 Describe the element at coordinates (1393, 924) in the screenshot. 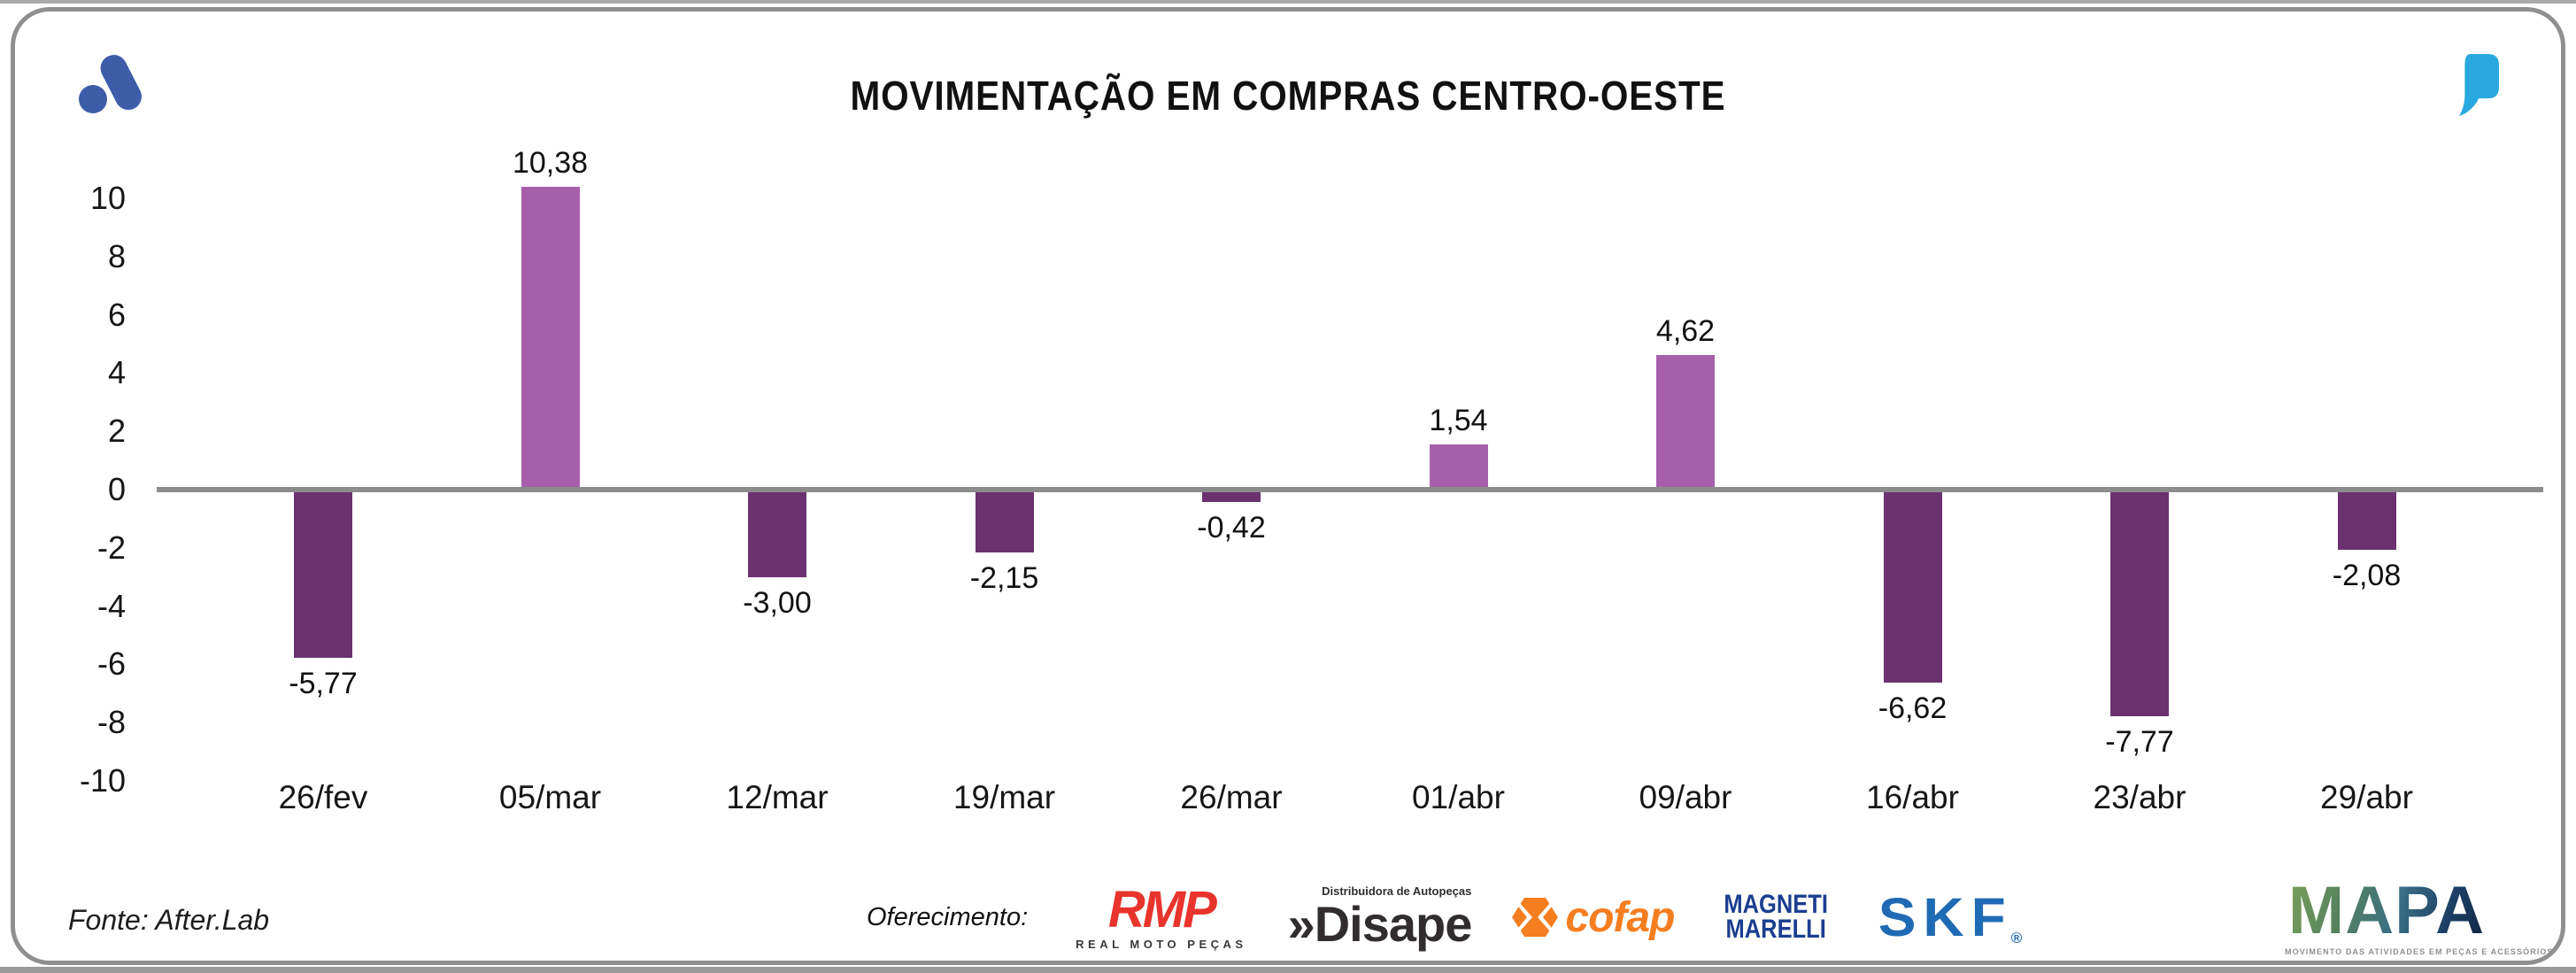

I see `disape-wordmark: Disape` at that location.